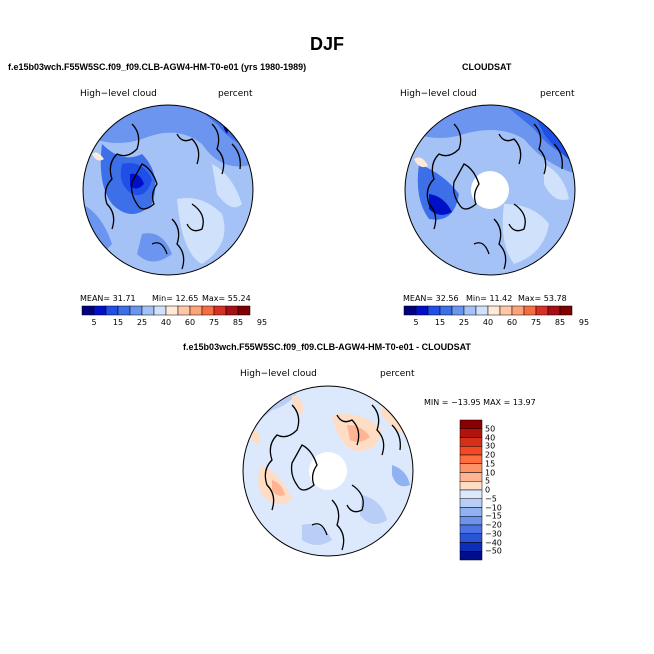 The image size is (654, 654). I want to click on diff-colorbar-tick-label: 50, so click(490, 429).